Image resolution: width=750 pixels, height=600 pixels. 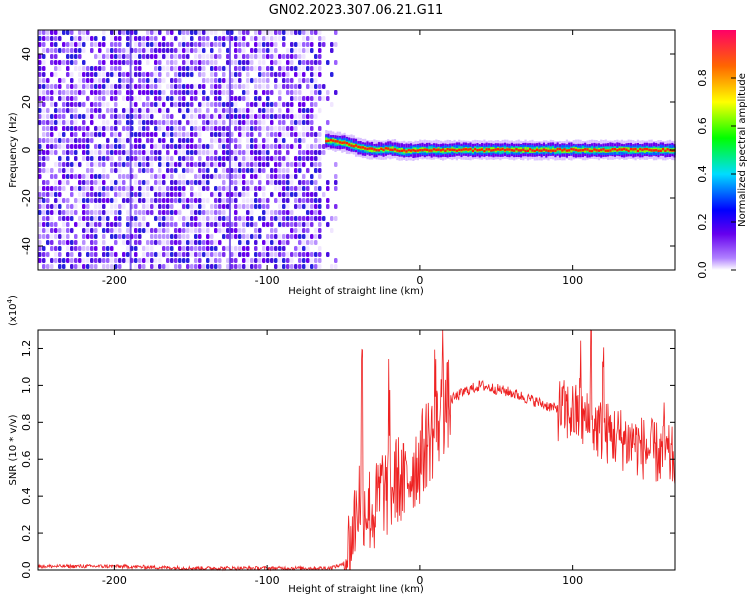 I want to click on y-tick-label: 0.2, so click(x=26, y=533).